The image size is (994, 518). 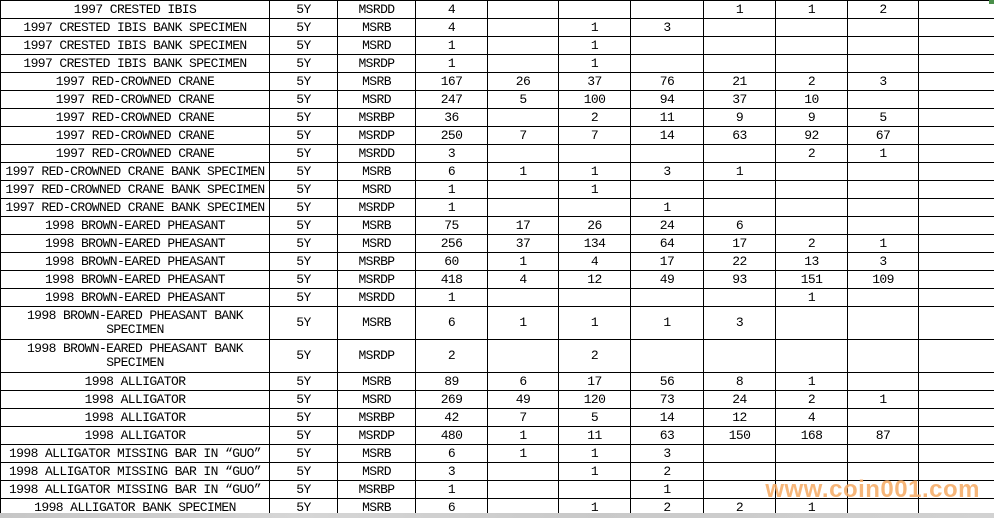 I want to click on cell-value-6: 9, so click(x=811, y=117).